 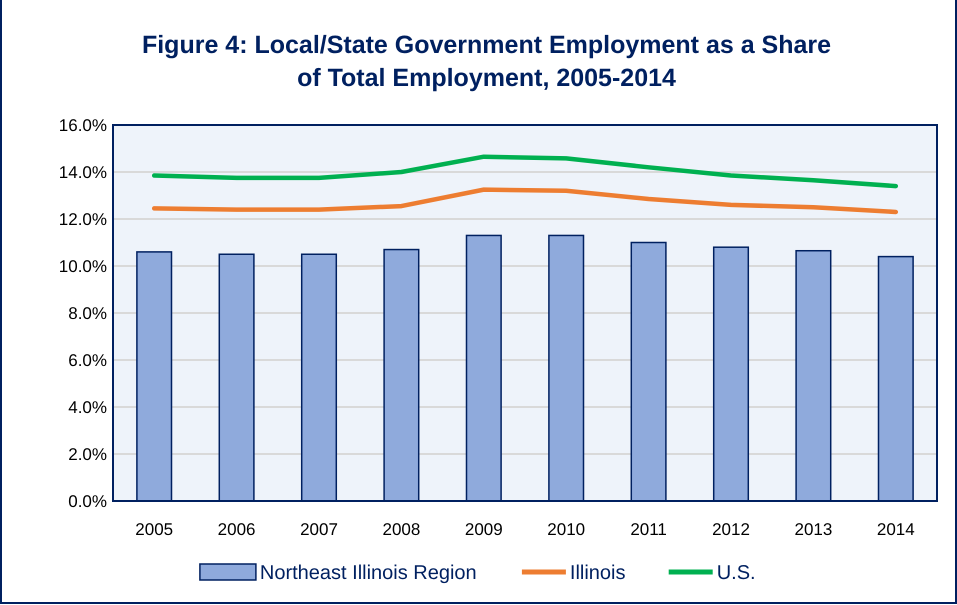 I want to click on y-tick-label: 8.0%, so click(x=87, y=313).